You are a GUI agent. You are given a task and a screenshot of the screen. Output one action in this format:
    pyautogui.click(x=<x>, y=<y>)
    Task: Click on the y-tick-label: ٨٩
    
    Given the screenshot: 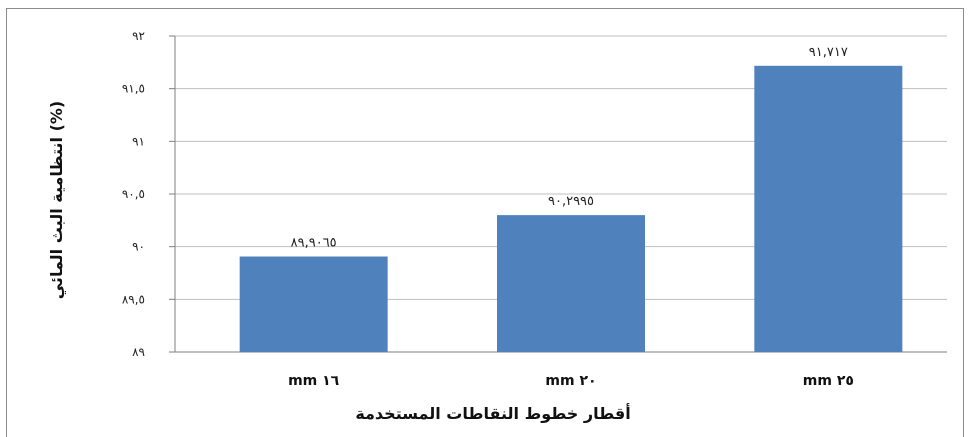 What is the action you would take?
    pyautogui.click(x=138, y=352)
    